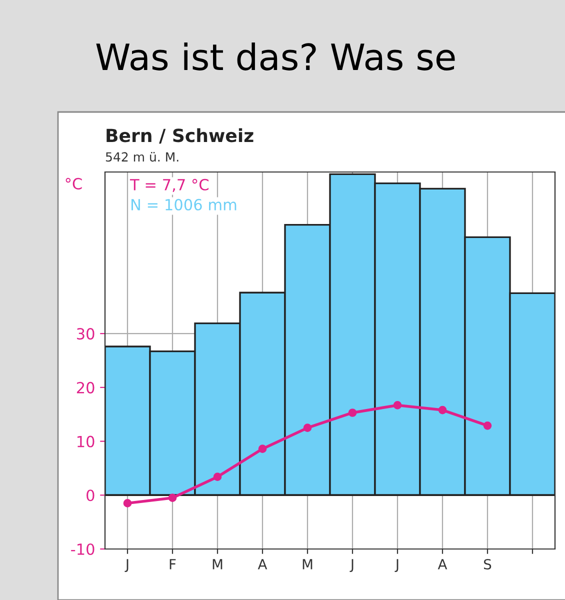 This screenshot has width=565, height=600. What do you see at coordinates (169, 185) in the screenshot?
I see `annotation: T = 7,7 °C` at bounding box center [169, 185].